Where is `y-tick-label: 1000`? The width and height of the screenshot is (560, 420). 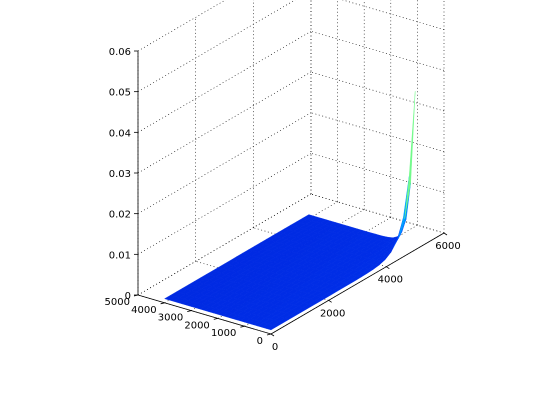
y-tick-label: 1000 is located at coordinates (223, 333).